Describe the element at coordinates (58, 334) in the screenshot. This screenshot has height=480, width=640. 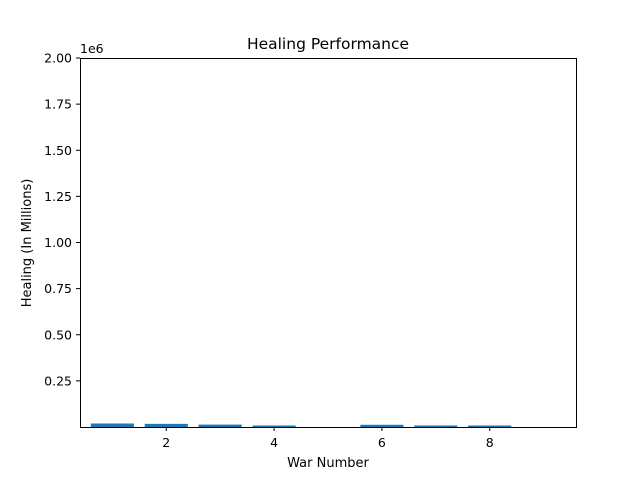
I see `y-tick-label: 0.50` at that location.